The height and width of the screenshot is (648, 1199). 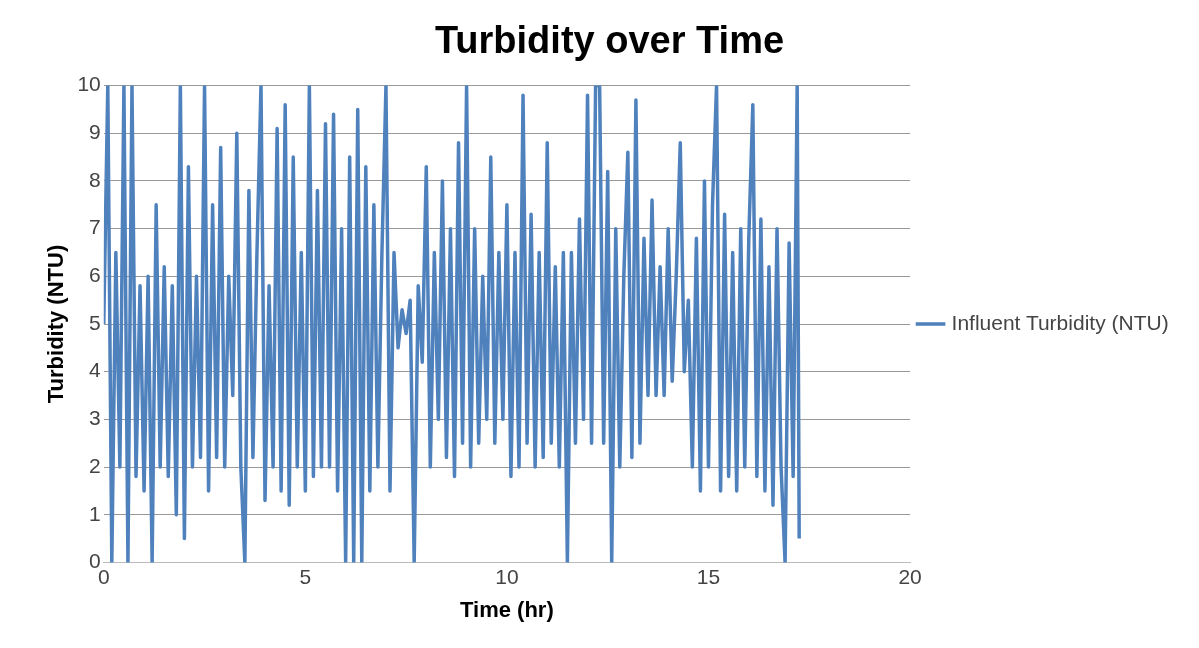 I want to click on y-tick-label: 3, so click(x=95, y=418).